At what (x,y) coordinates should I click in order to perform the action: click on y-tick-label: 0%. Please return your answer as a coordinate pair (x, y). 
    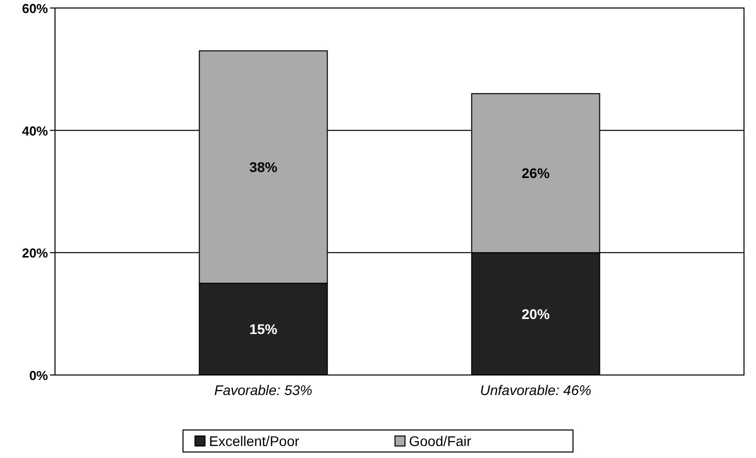
    Looking at the image, I should click on (38, 375).